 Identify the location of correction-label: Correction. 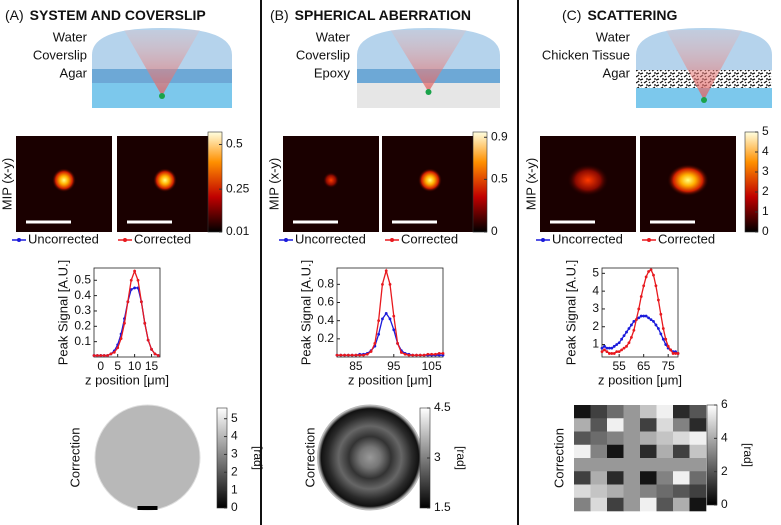
(74, 458).